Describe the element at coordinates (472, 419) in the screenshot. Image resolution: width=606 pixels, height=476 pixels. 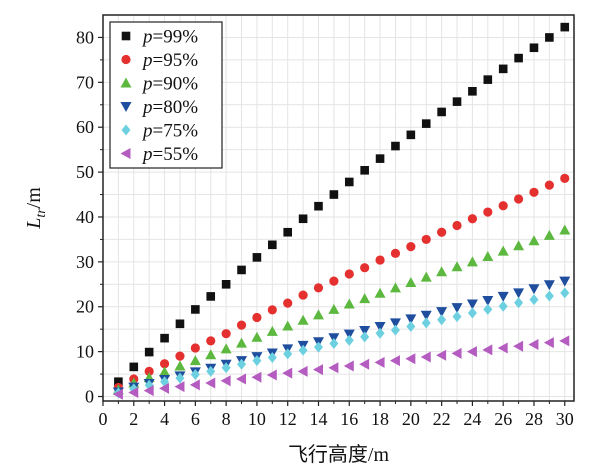
I see `x-tick-label: 24` at that location.